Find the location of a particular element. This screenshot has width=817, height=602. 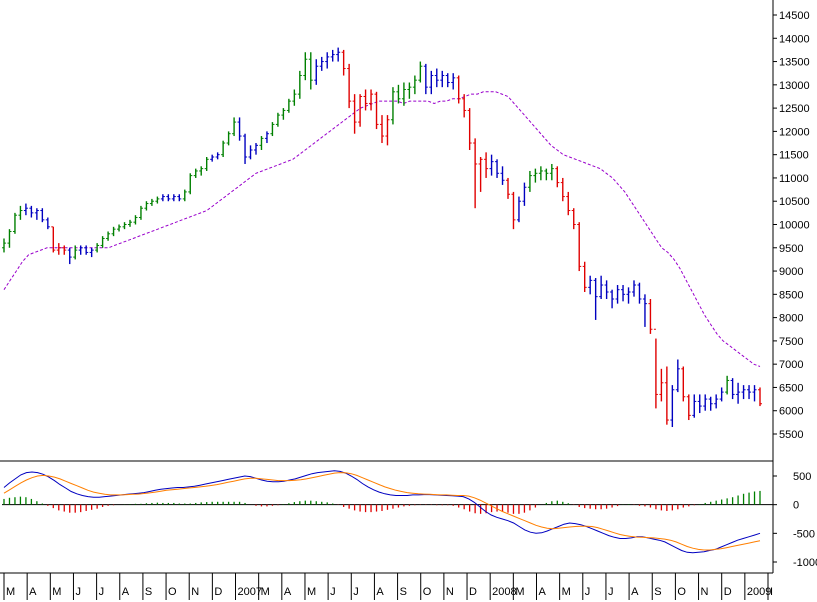

price-tick-label: 12500 is located at coordinates (794, 109).